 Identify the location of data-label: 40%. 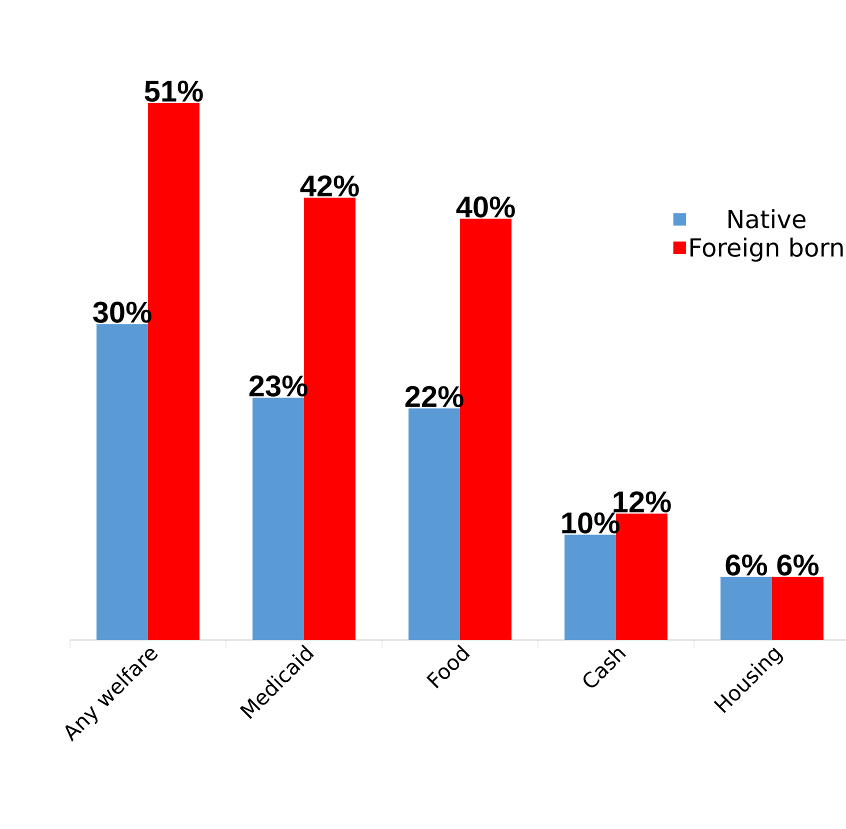
(485, 207).